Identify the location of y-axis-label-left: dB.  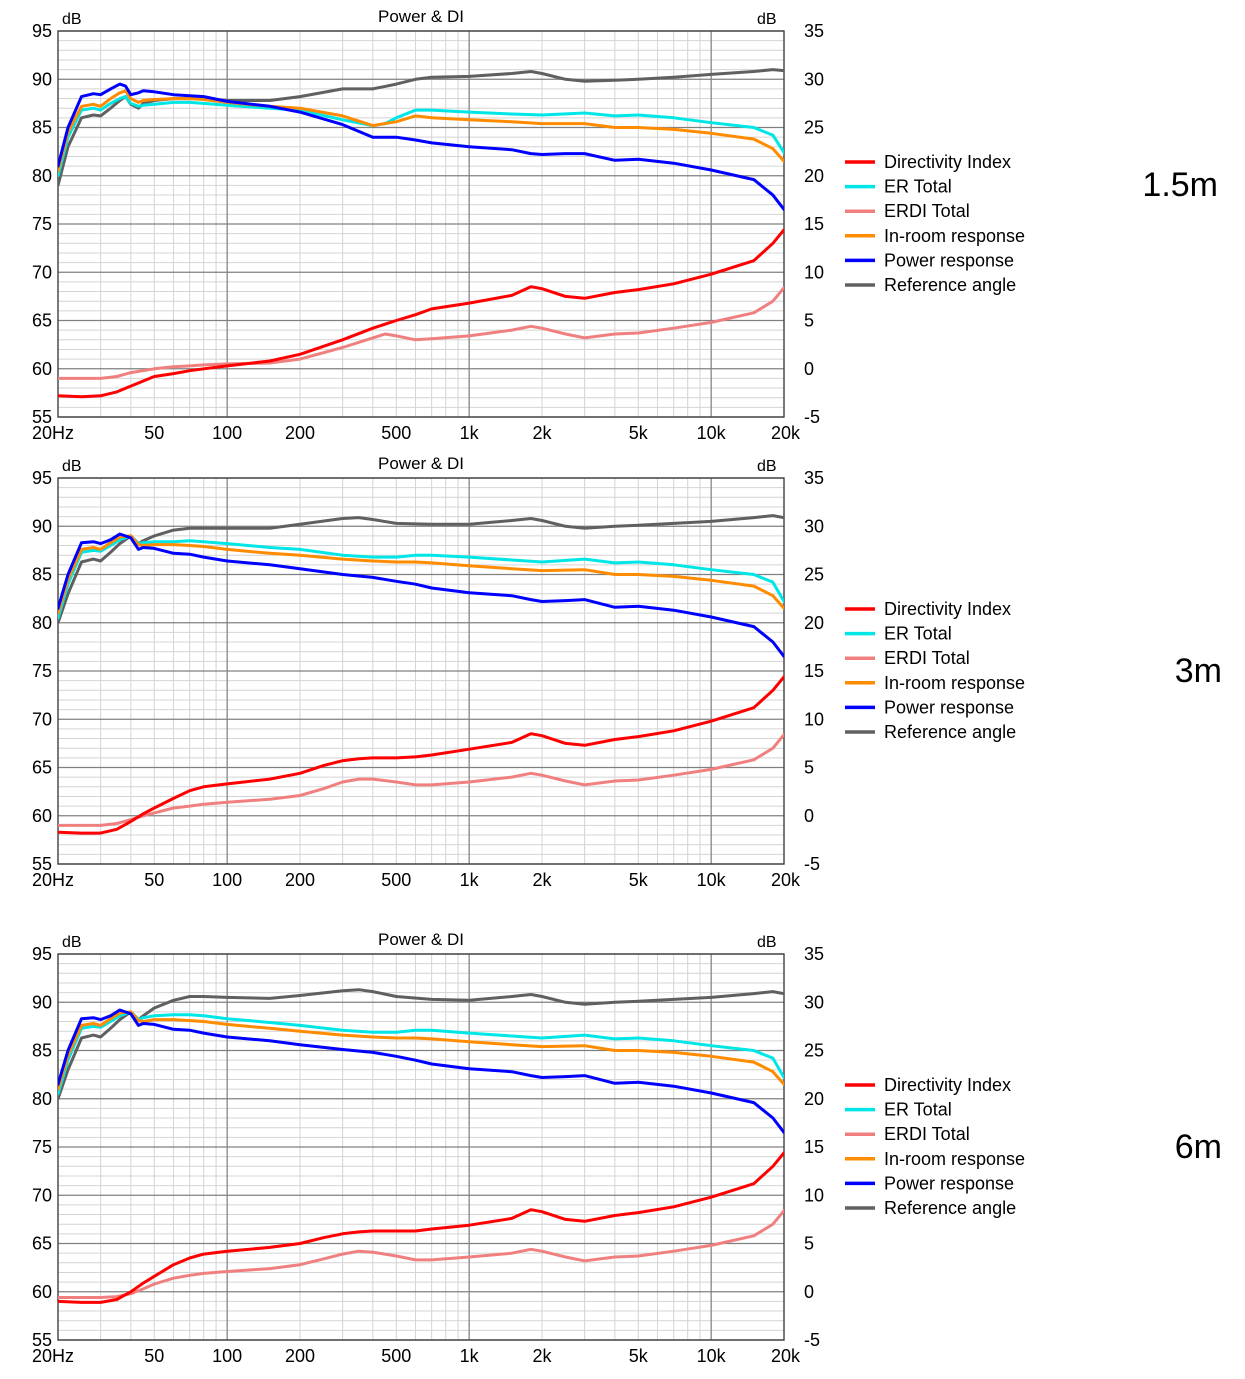
(72, 466).